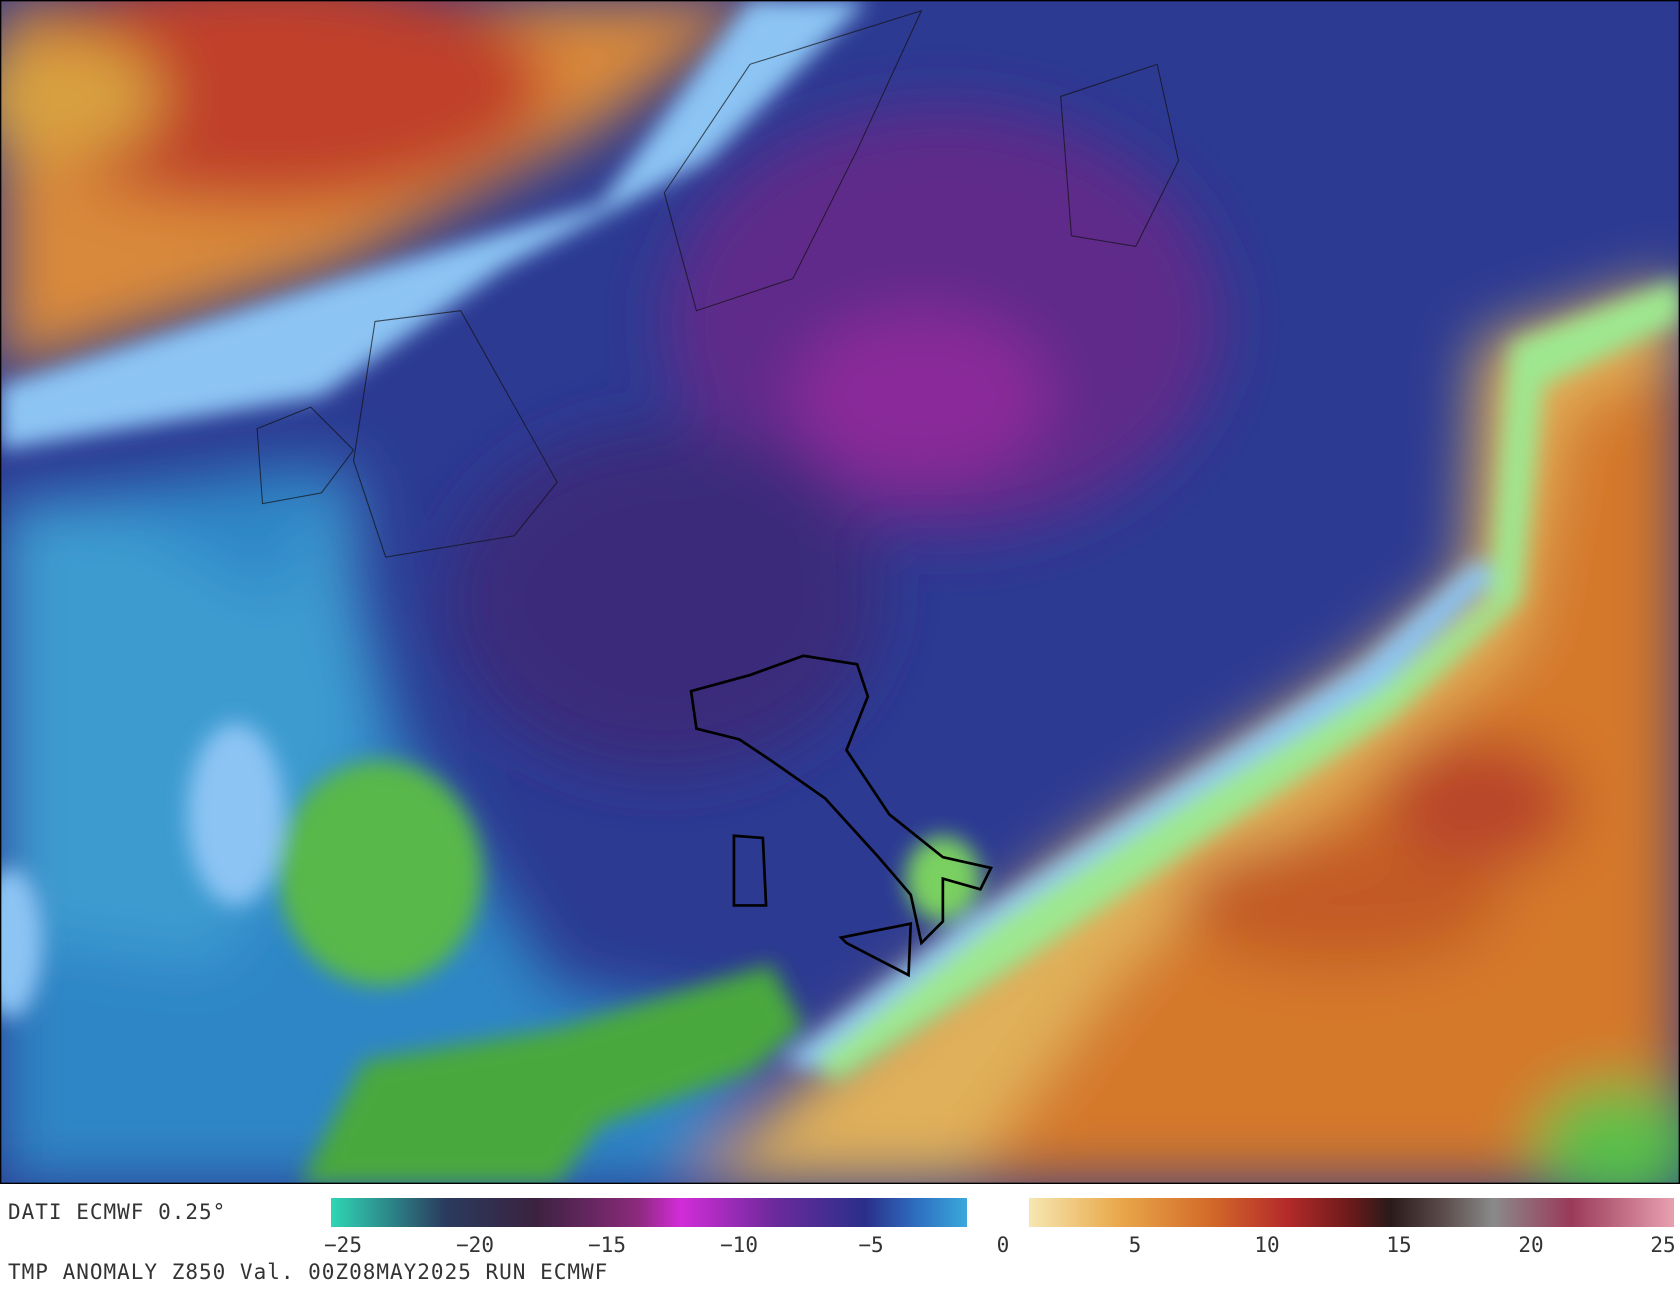 Image resolution: width=1680 pixels, height=1296 pixels. I want to click on source-label: DATI ECMWF 0.25°, so click(117, 1212).